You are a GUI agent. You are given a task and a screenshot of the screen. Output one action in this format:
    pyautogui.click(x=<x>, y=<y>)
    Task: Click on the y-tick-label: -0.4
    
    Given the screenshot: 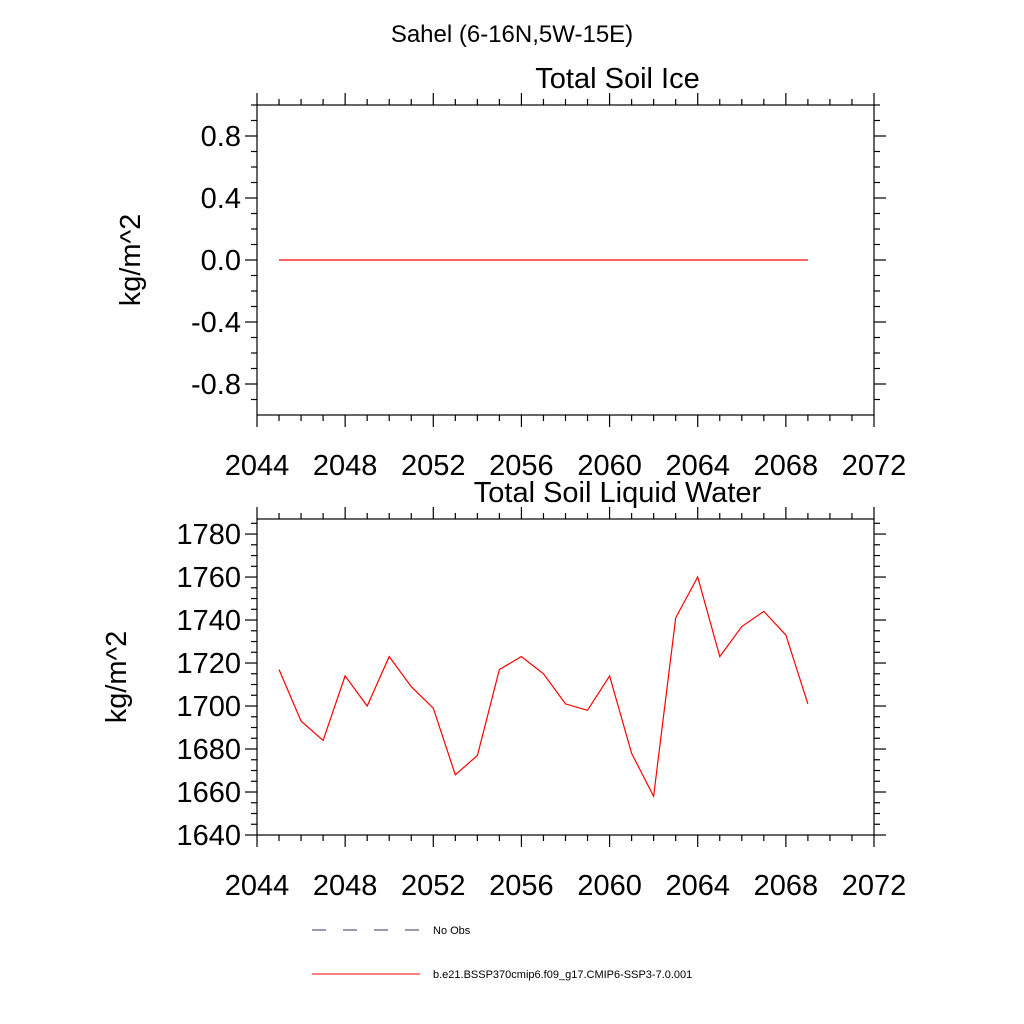 What is the action you would take?
    pyautogui.click(x=216, y=323)
    